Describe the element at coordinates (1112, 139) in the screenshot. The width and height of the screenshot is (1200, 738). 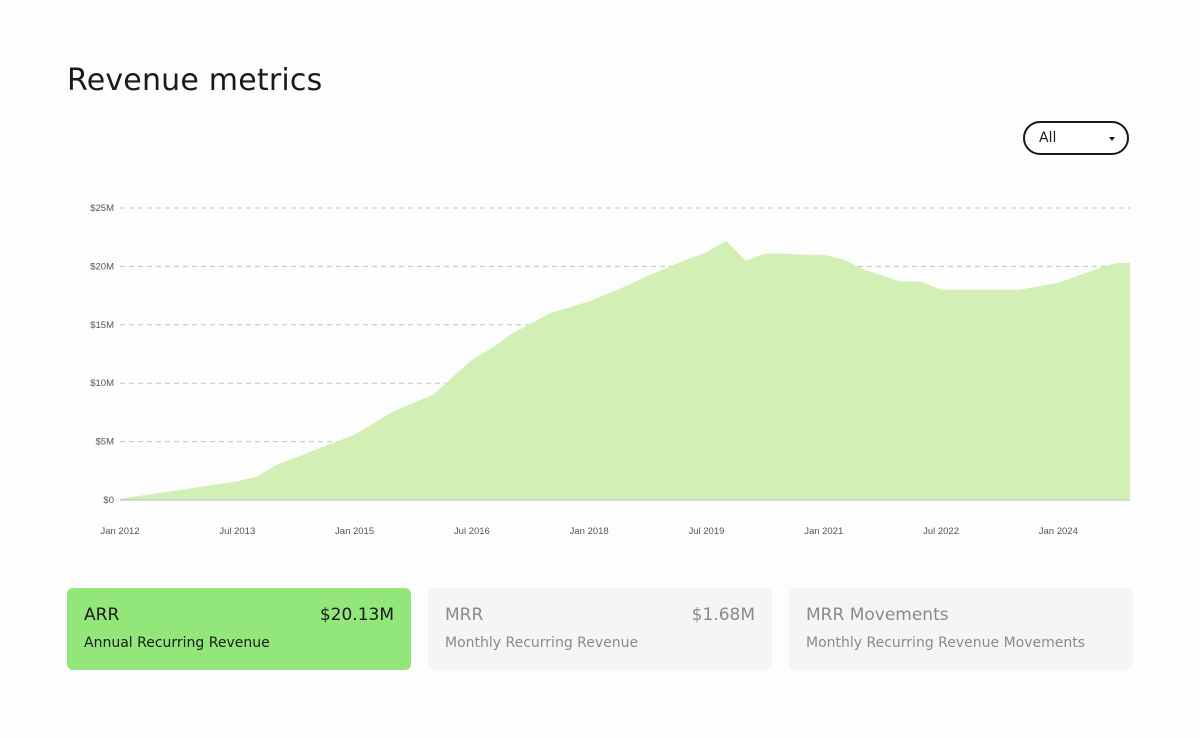
I see `chevron-down-icon` at that location.